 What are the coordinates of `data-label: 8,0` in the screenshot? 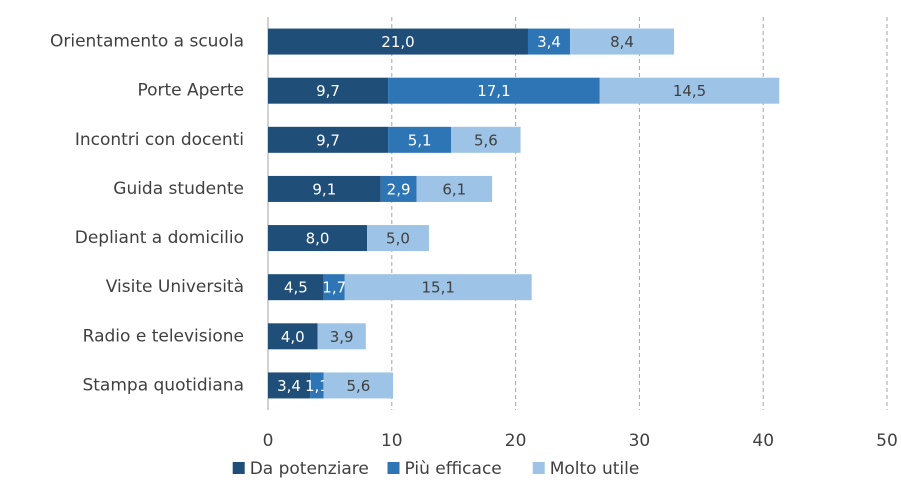 It's located at (318, 239).